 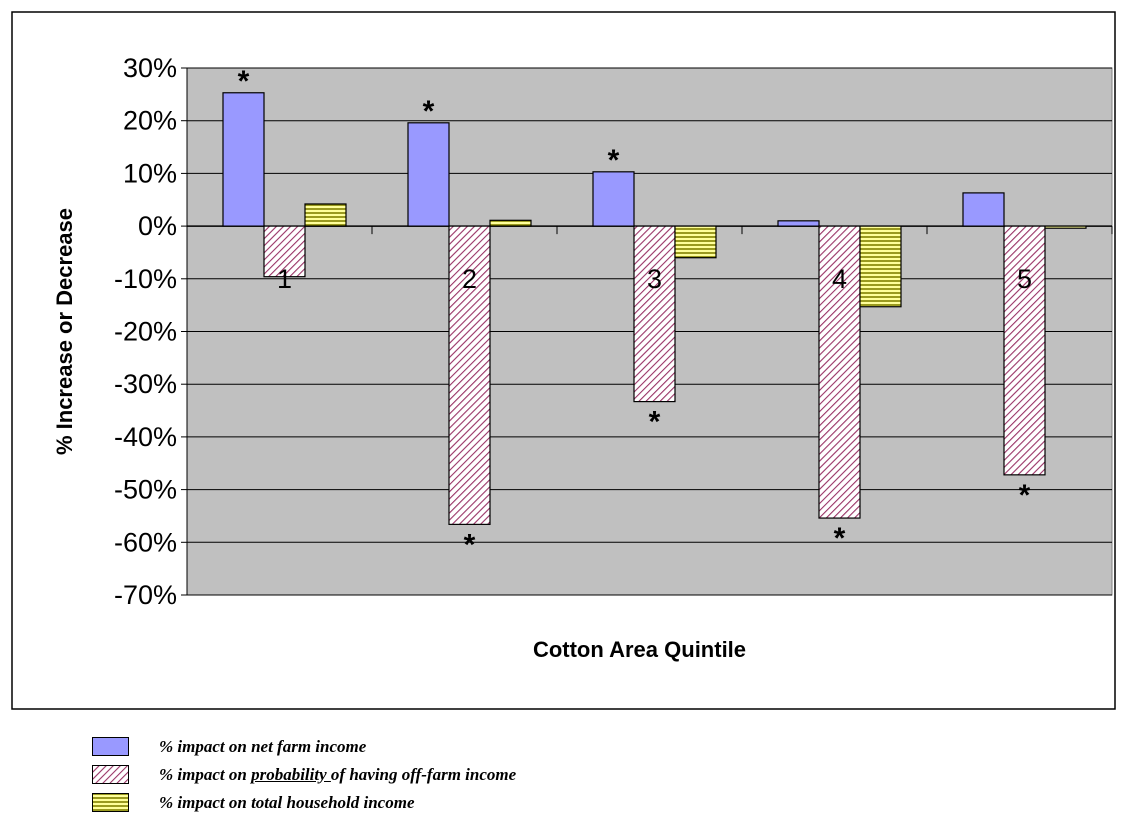 I want to click on y-tick-label: -30%, so click(x=145, y=384).